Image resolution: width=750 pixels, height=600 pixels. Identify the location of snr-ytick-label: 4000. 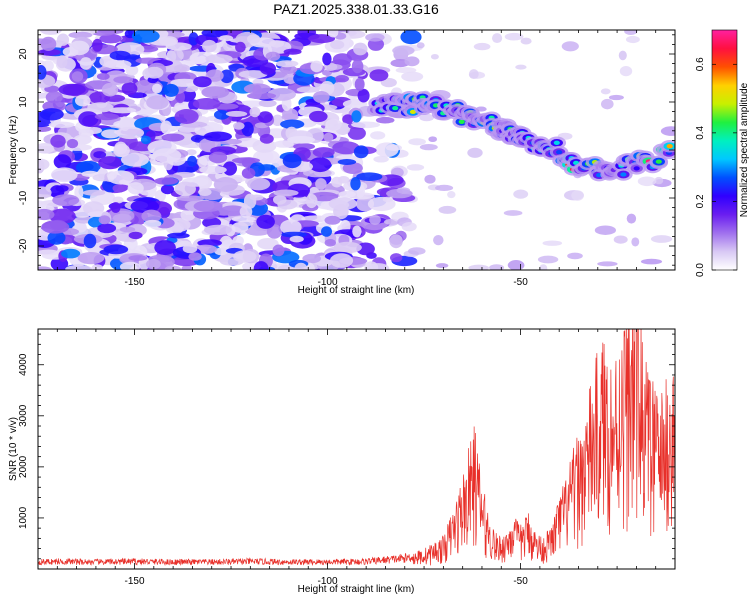
(23, 364).